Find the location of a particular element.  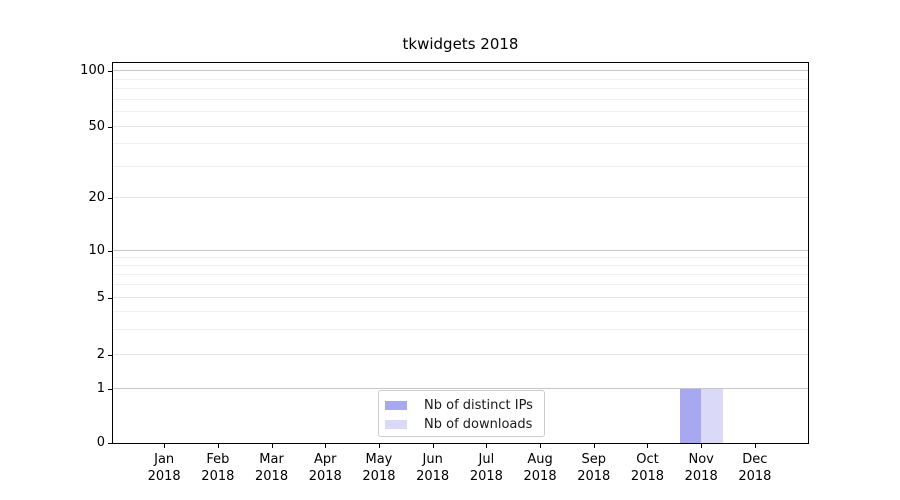

legend-swatch-distinct-ips is located at coordinates (396, 405).